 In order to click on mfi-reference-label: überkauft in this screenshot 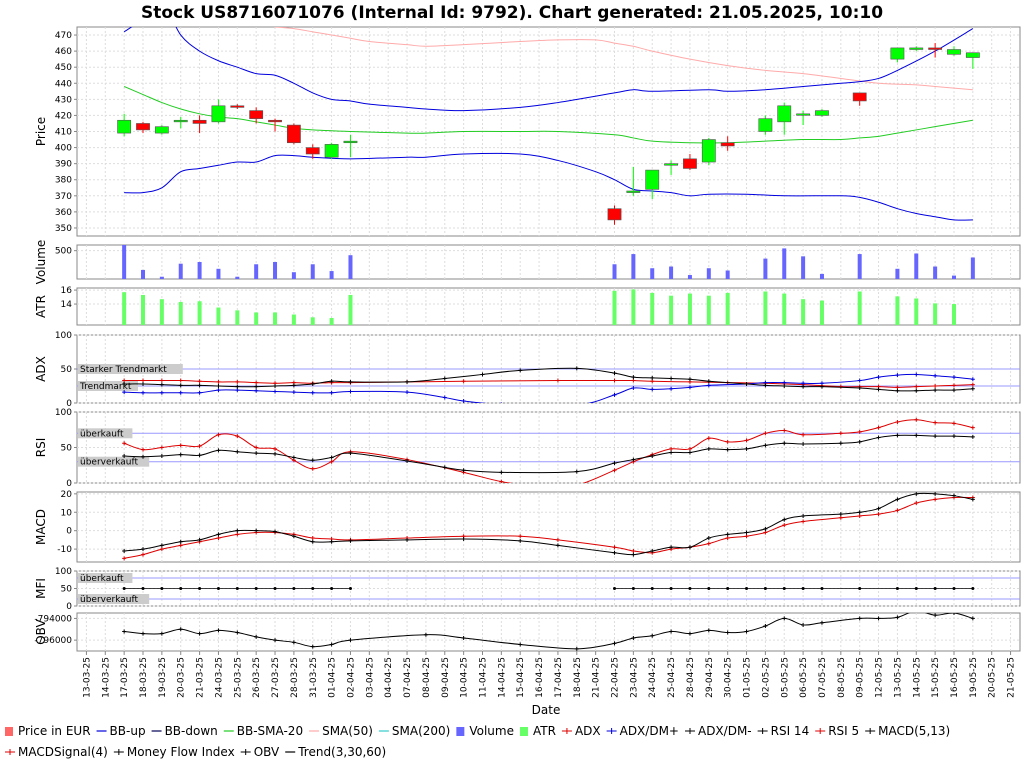, I will do `click(102, 579)`.